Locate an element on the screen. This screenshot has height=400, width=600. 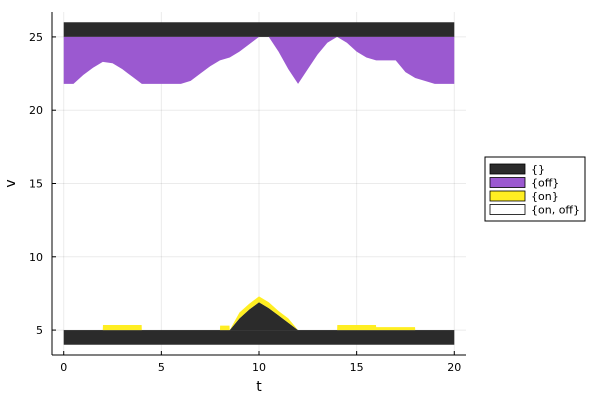
x-tick-label-2: 10 is located at coordinates (259, 367).